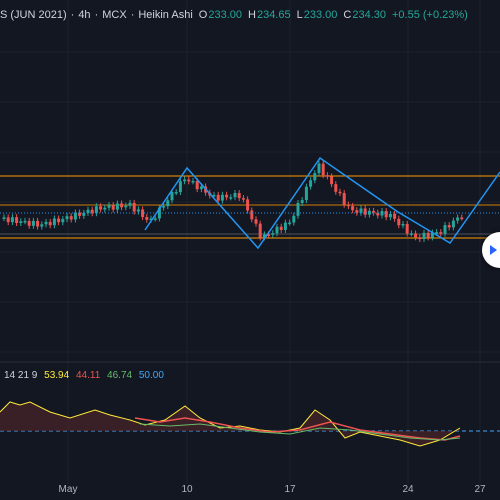 The width and height of the screenshot is (500, 500). What do you see at coordinates (84, 15) in the screenshot?
I see `interval: 4h` at bounding box center [84, 15].